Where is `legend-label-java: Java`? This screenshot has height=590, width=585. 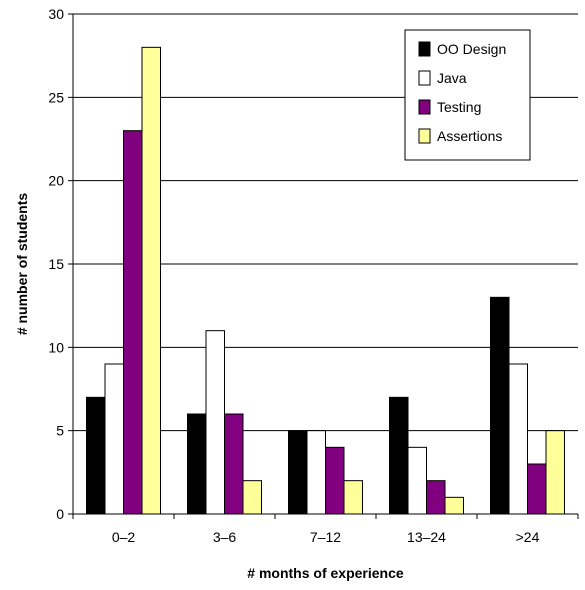
legend-label-java: Java is located at coordinates (452, 78).